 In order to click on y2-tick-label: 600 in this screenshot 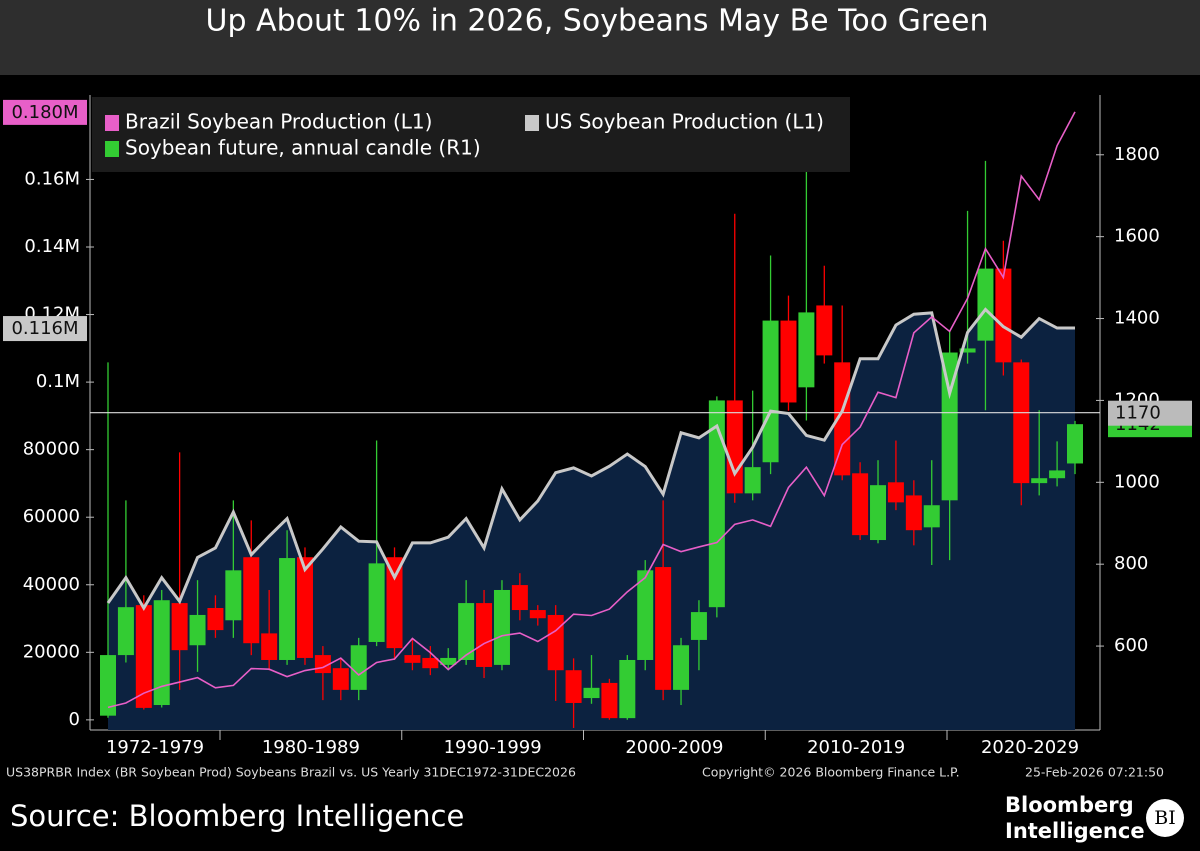, I will do `click(1131, 645)`.